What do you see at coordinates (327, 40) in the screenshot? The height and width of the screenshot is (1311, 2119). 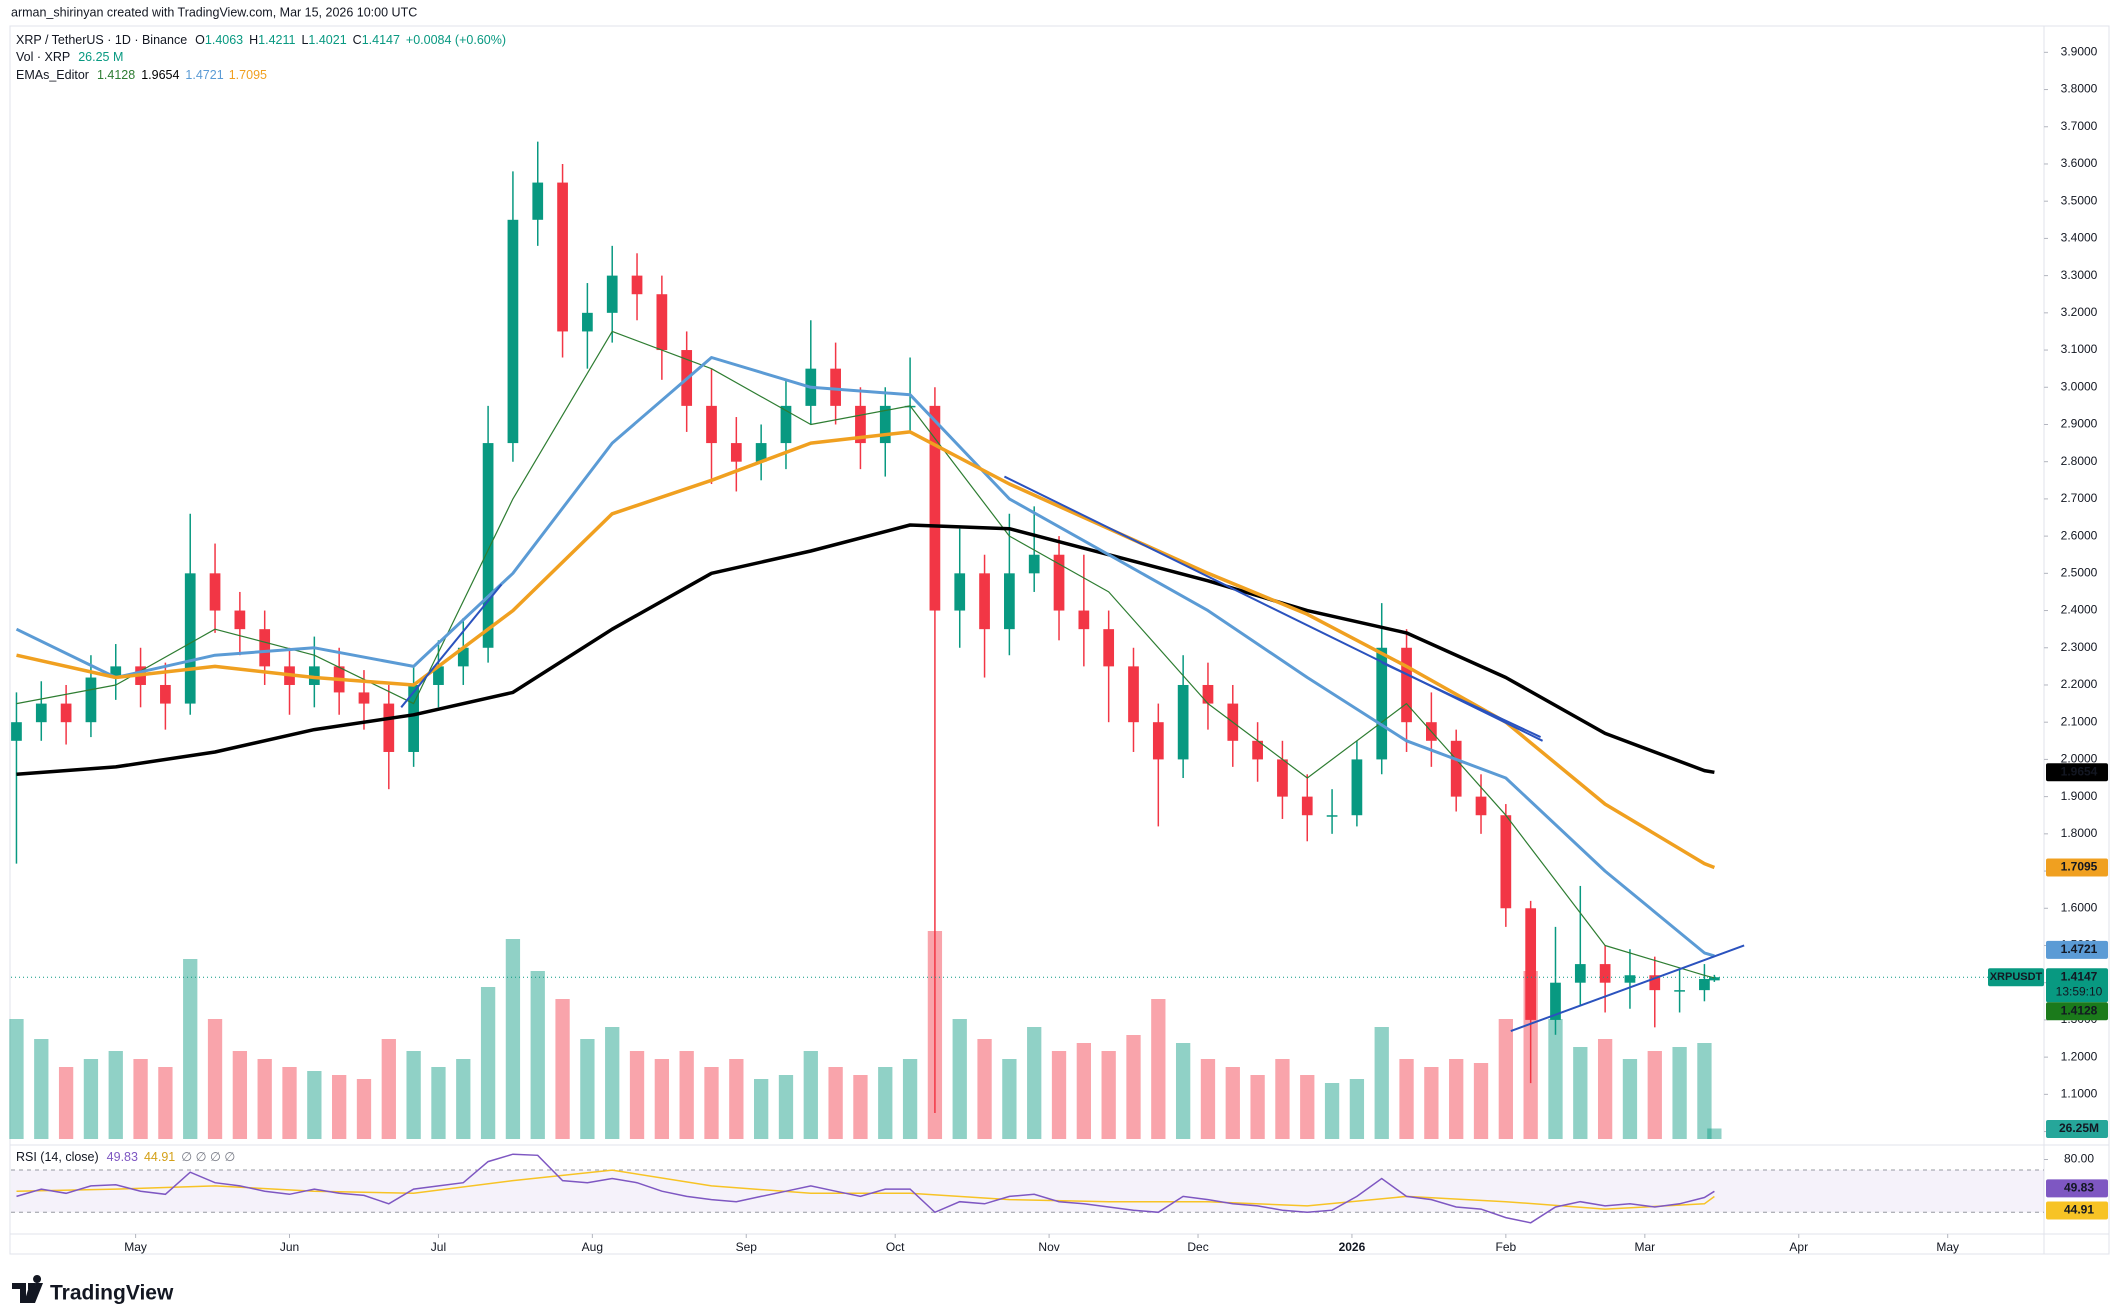 I see `low-value: 1.4021` at bounding box center [327, 40].